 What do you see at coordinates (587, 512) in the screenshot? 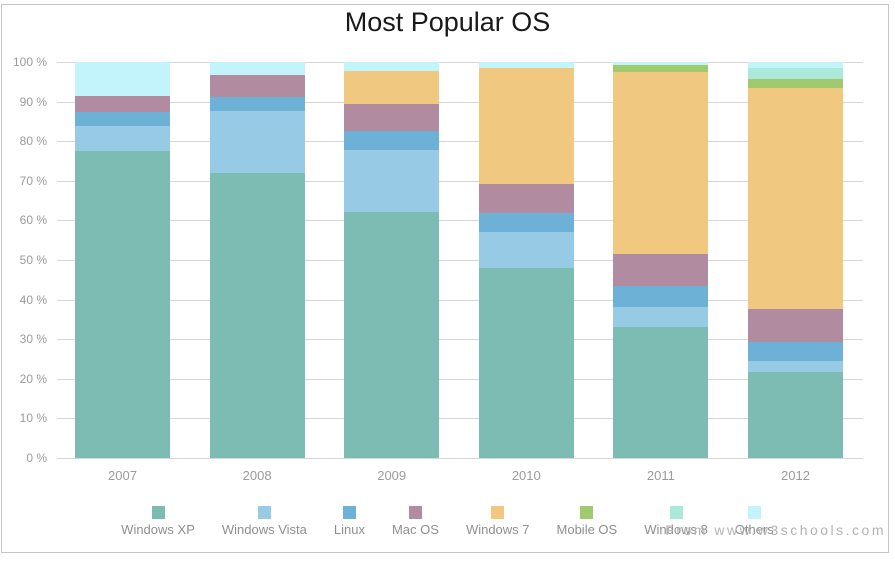
I see `legend-swatch-mobile-os` at bounding box center [587, 512].